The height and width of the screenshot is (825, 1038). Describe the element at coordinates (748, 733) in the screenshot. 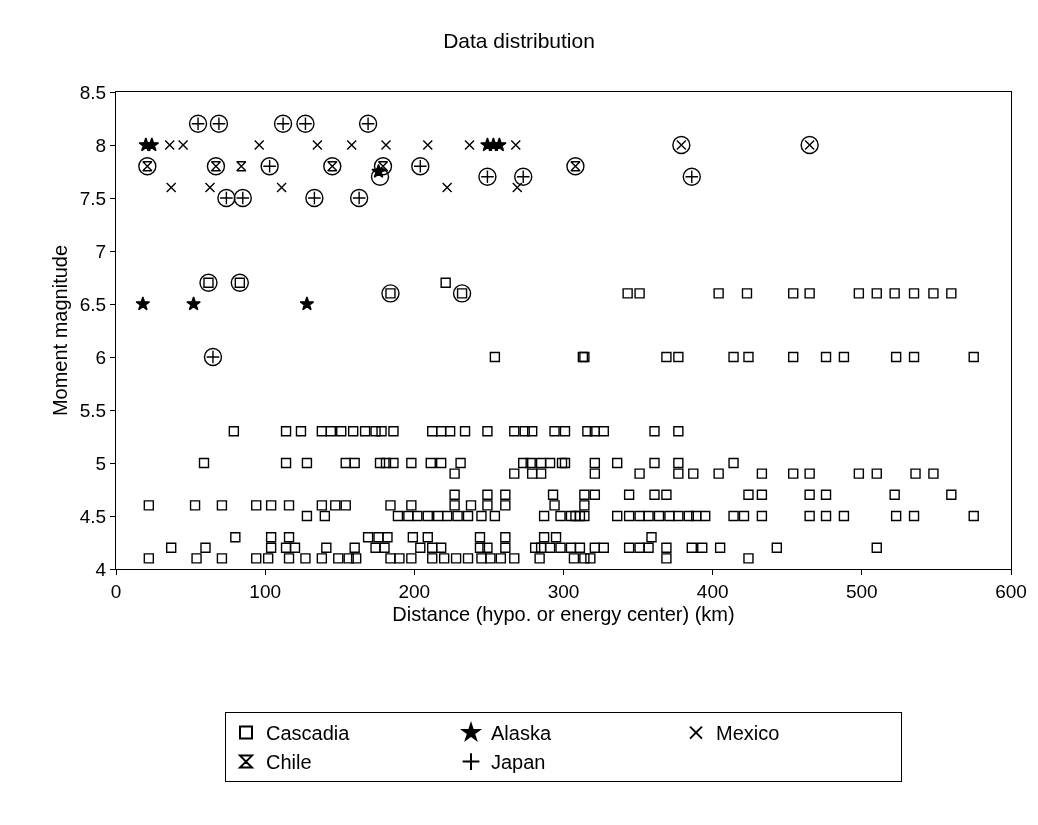

I see `legend-label: Mexico` at that location.